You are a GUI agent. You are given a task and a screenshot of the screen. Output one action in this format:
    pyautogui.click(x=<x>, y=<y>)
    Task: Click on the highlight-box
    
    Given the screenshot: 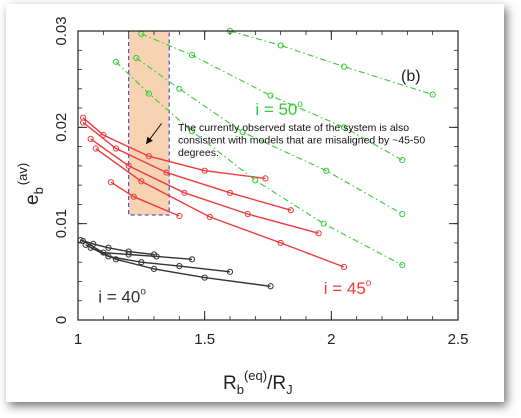 What is the action you would take?
    pyautogui.click(x=149, y=123)
    